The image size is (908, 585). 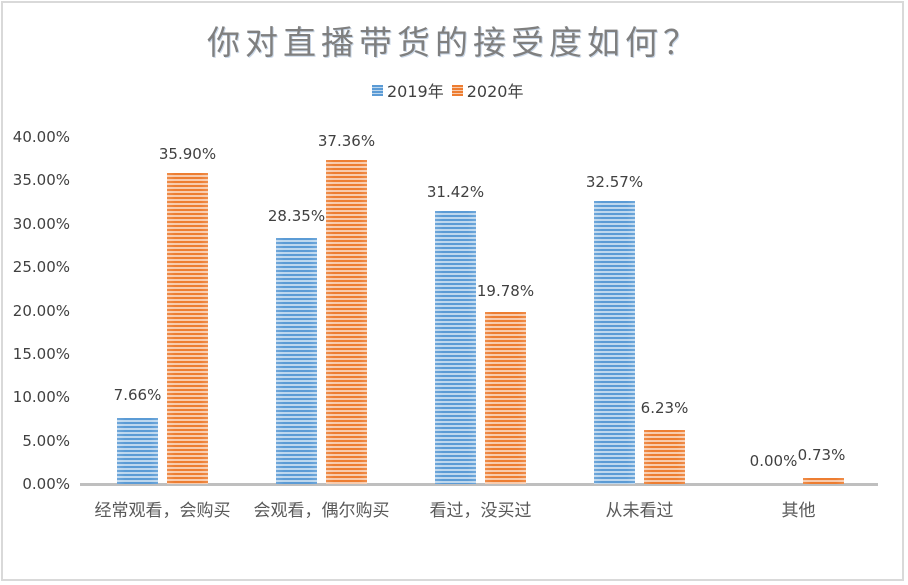 What do you see at coordinates (377, 90) in the screenshot?
I see `legend-swatch-2019-icon` at bounding box center [377, 90].